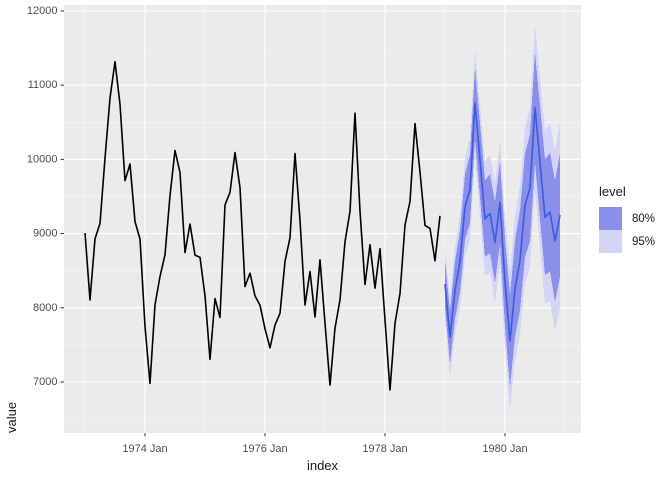 This screenshot has width=672, height=480. I want to click on legend-entry-95: 95%, so click(627, 241).